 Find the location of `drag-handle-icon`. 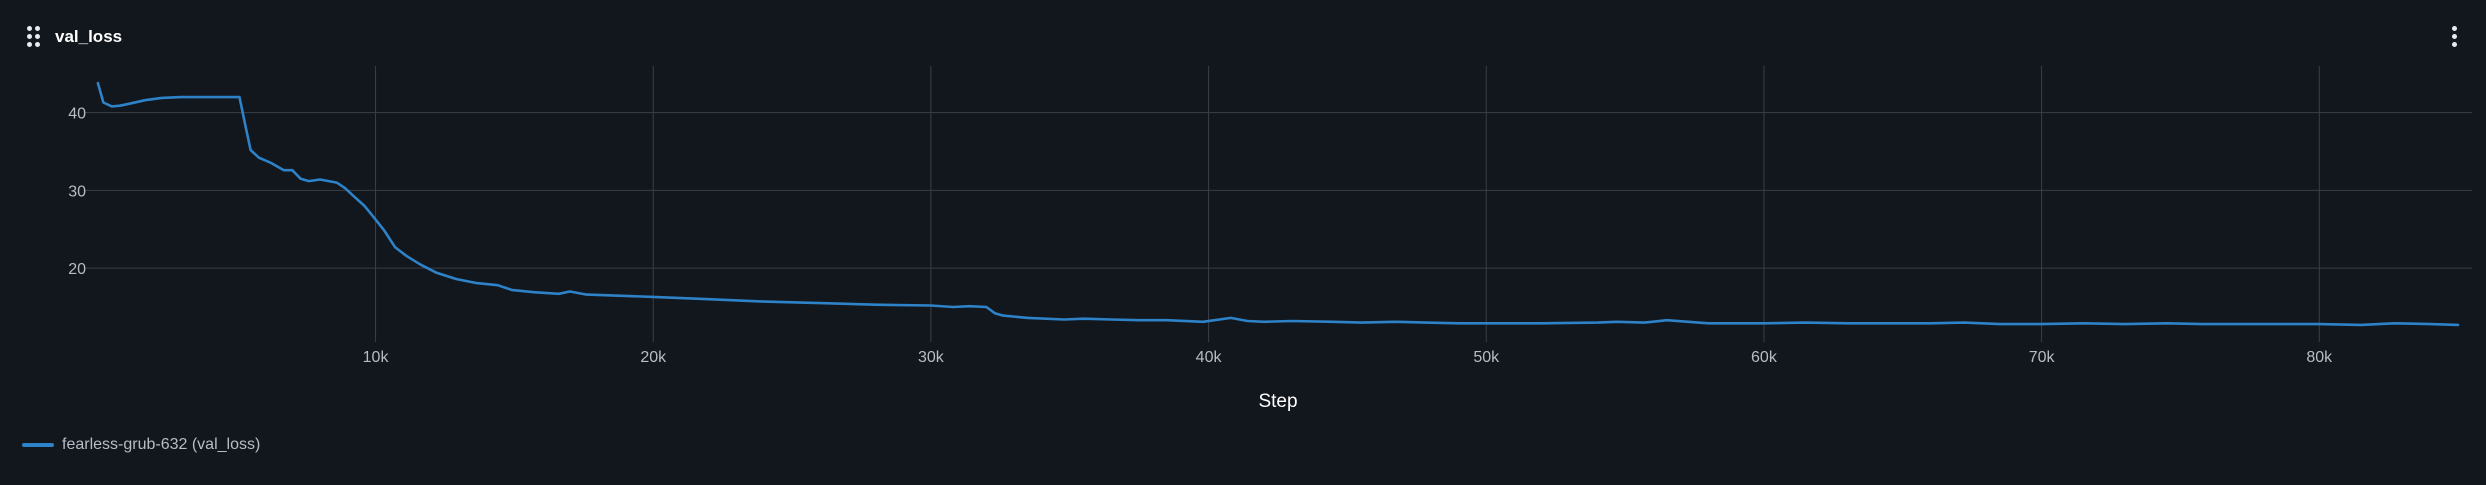

drag-handle-icon is located at coordinates (34, 36).